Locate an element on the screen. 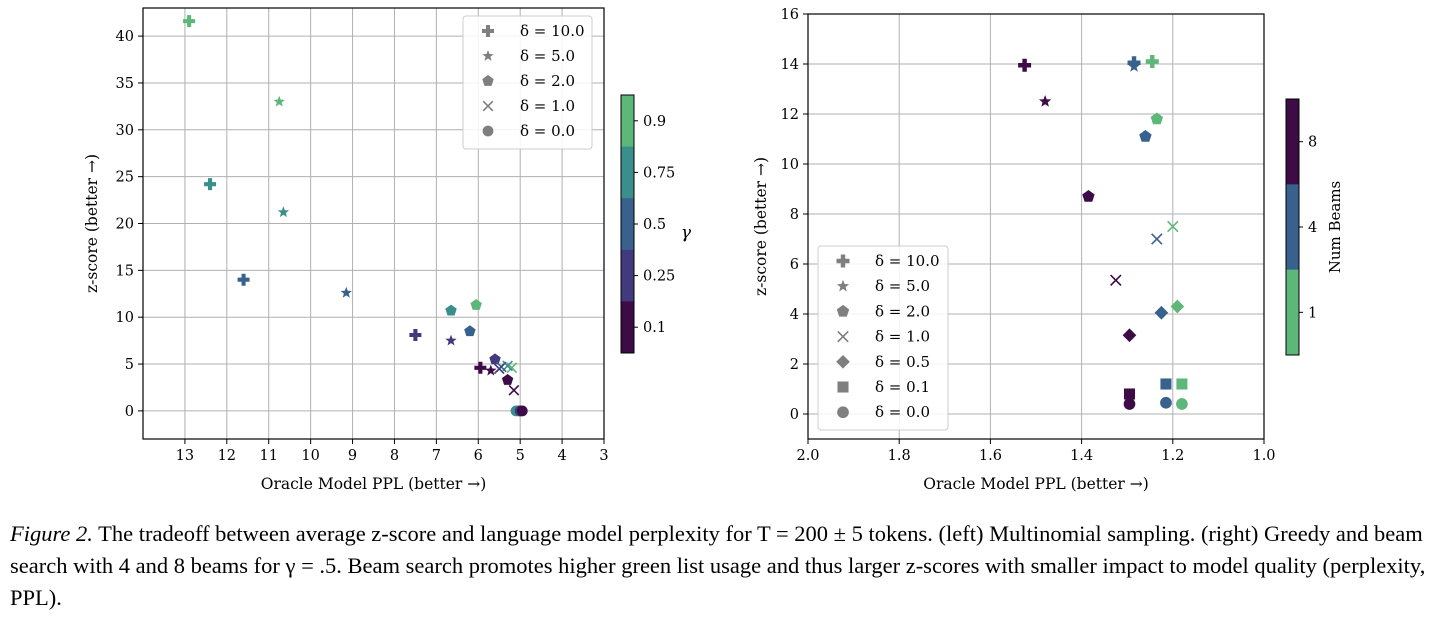 The image size is (1456, 622). y-tick-label: 16 is located at coordinates (790, 15).